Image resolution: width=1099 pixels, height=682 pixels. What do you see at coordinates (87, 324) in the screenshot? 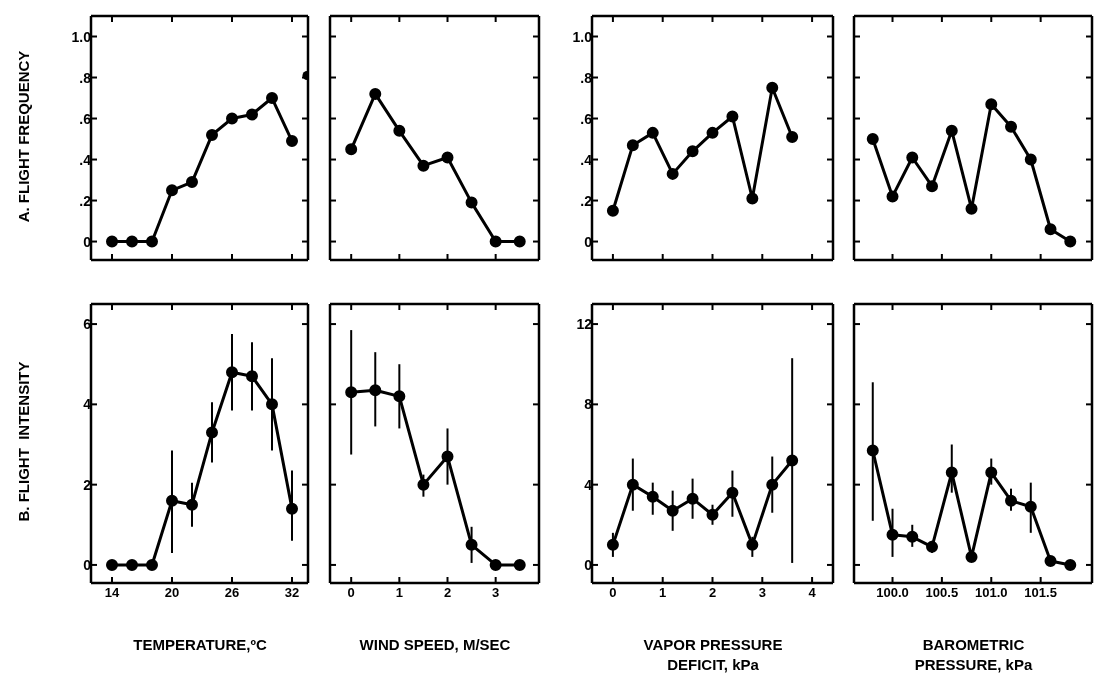
I see `y-tick-label: 6` at bounding box center [87, 324].